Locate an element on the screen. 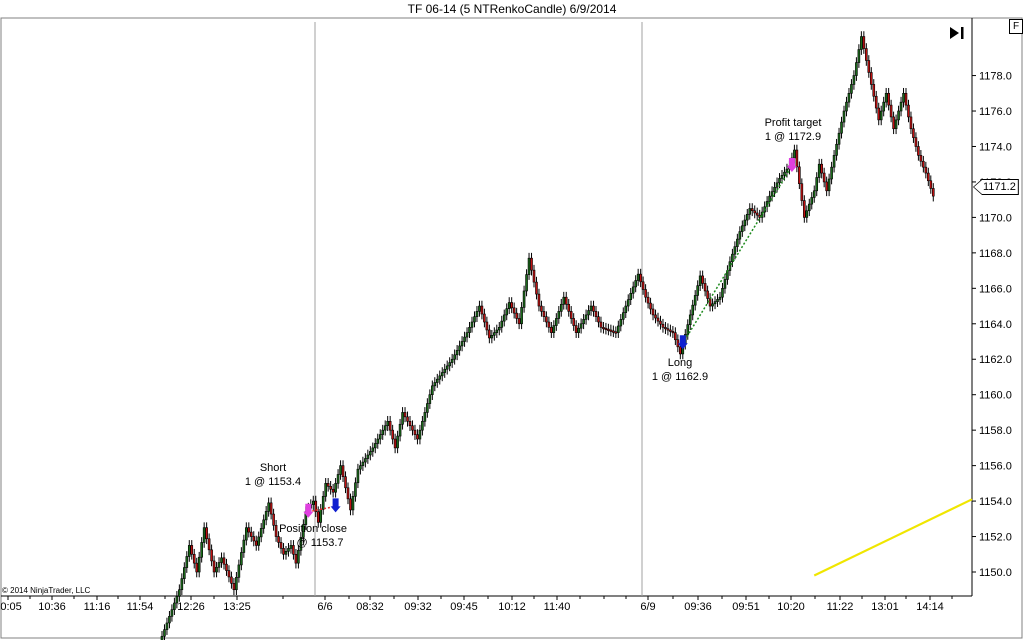  entry-arrow-icon is located at coordinates (308, 510).